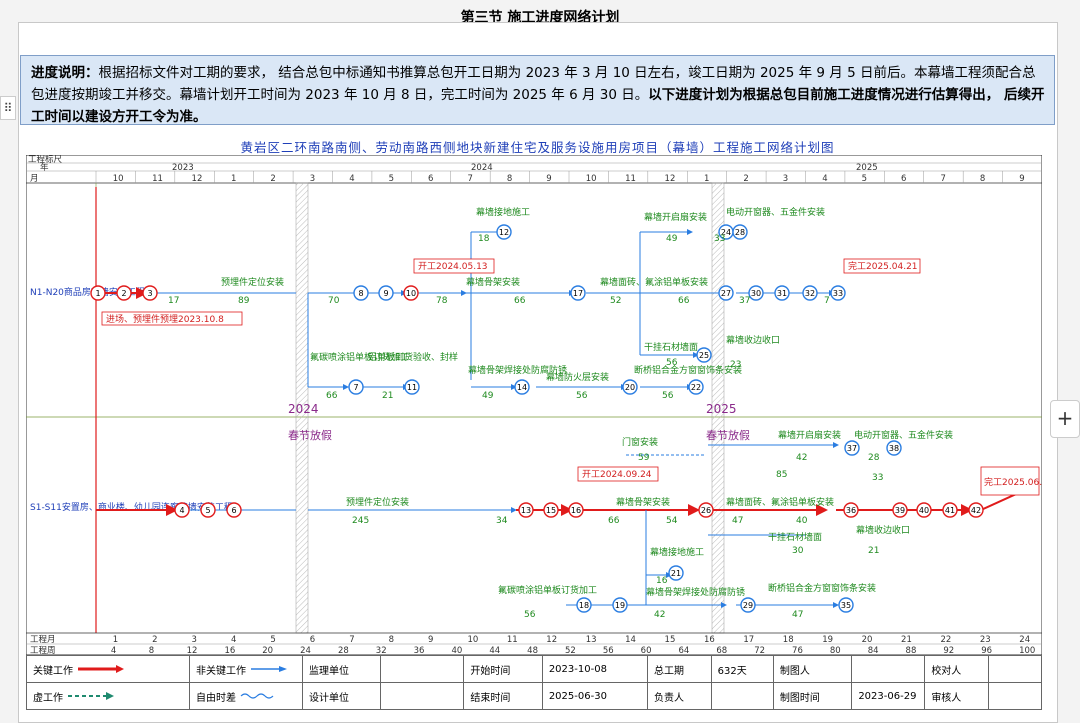  I want to click on svg-text: 19, so click(620, 605).